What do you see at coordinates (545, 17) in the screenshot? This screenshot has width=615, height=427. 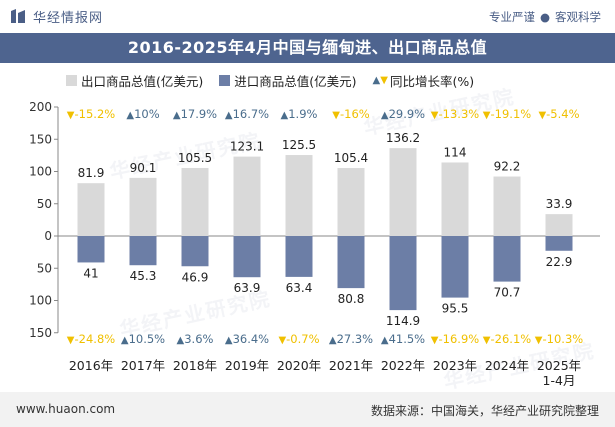 I see `slogan: 专业严谨 ● 客观科学` at bounding box center [545, 17].